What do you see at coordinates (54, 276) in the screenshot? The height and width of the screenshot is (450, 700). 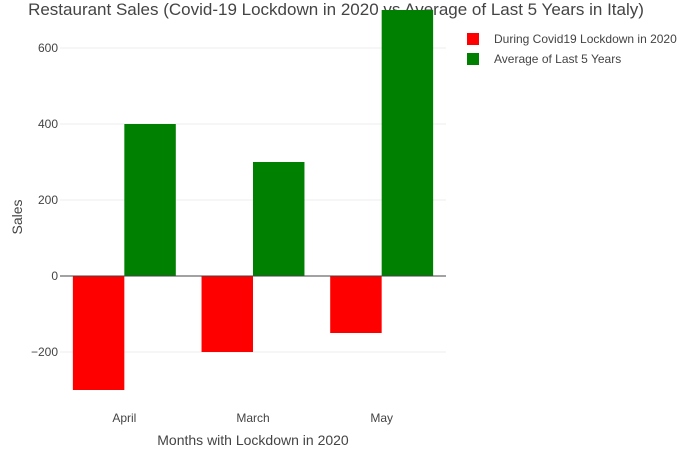 I see `y-tick-label: 0` at bounding box center [54, 276].